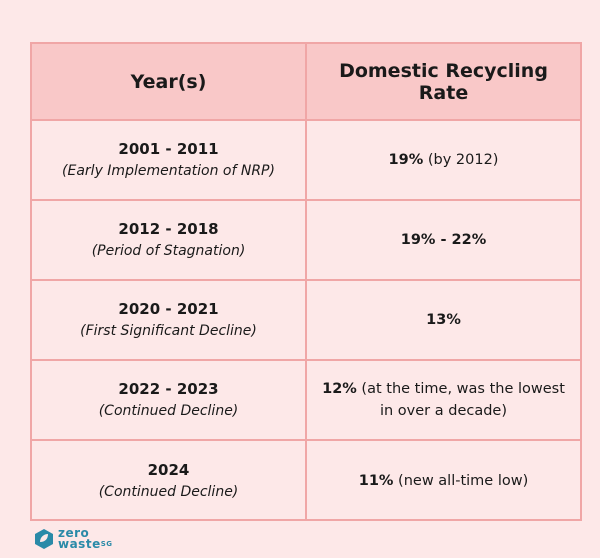 The height and width of the screenshot is (558, 600). What do you see at coordinates (461, 481) in the screenshot?
I see `row-5-rate-detail: (new all-time low)` at bounding box center [461, 481].